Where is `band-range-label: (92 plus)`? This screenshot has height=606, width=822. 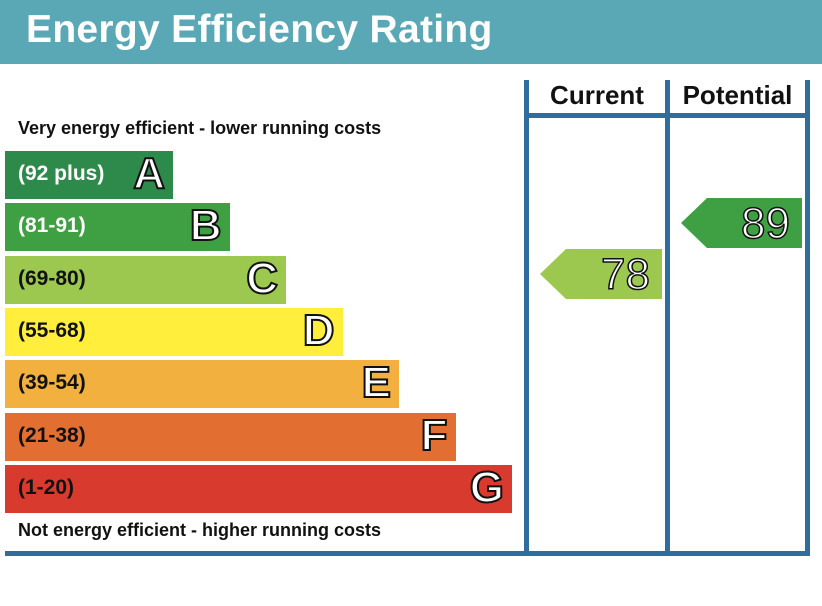
band-range-label: (92 plus) is located at coordinates (61, 173).